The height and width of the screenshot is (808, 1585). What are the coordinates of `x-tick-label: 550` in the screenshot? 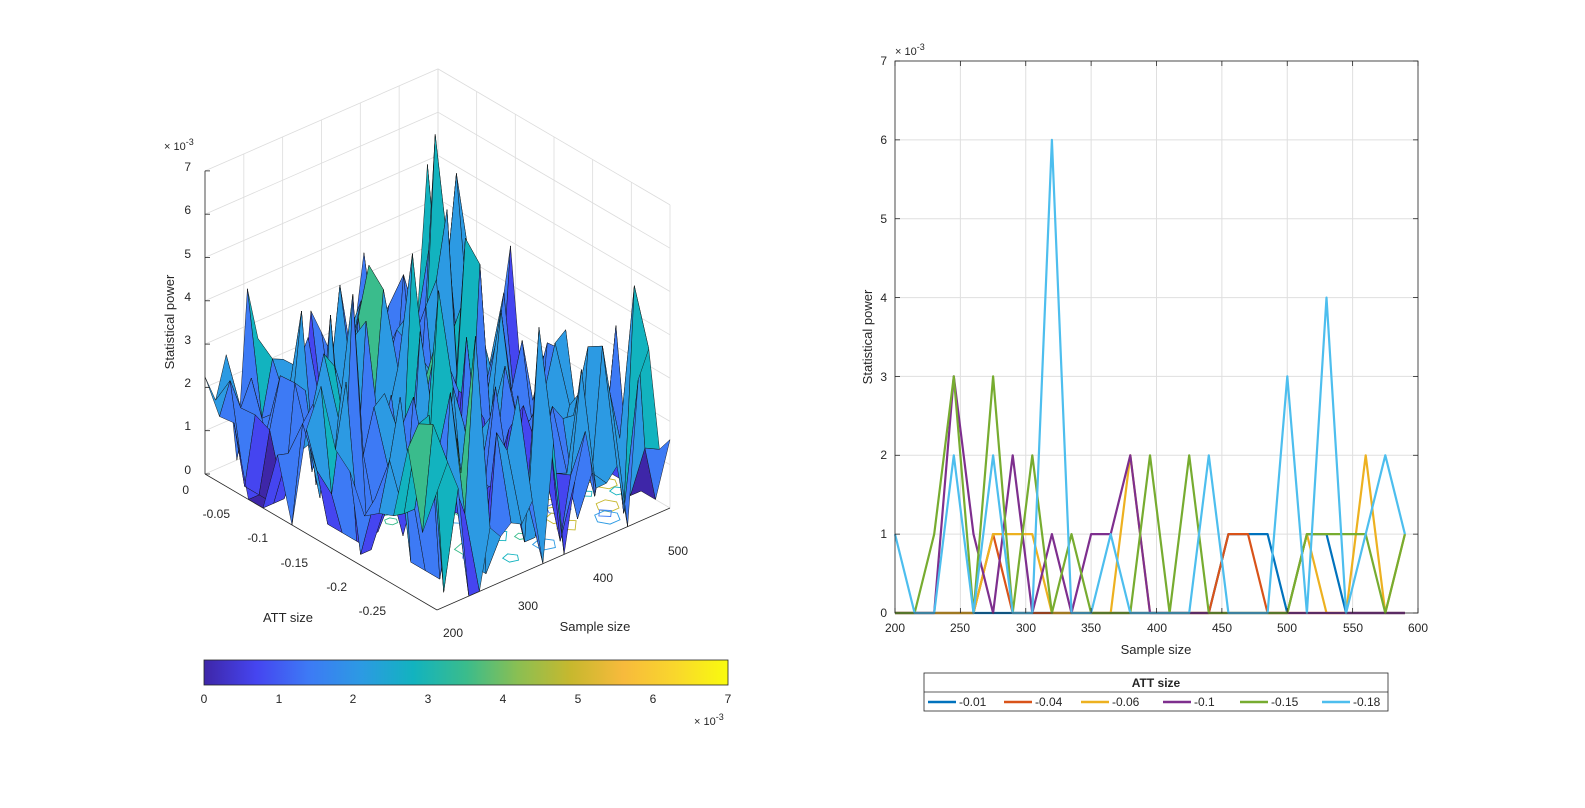 It's located at (1353, 628).